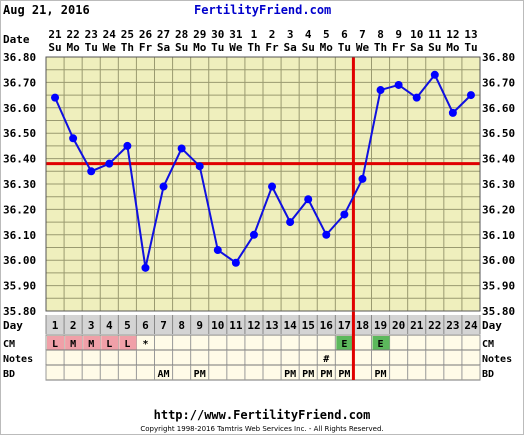 The image size is (524, 435). I want to click on day-number-label: 18, so click(362, 325).